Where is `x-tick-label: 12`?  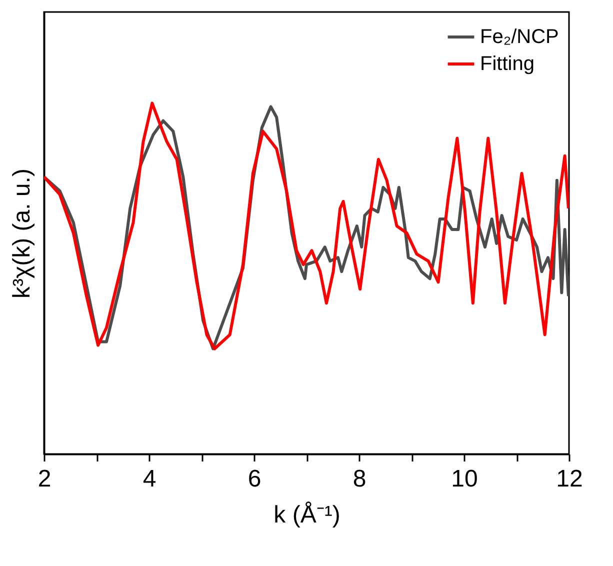 x-tick-label: 12 is located at coordinates (569, 479).